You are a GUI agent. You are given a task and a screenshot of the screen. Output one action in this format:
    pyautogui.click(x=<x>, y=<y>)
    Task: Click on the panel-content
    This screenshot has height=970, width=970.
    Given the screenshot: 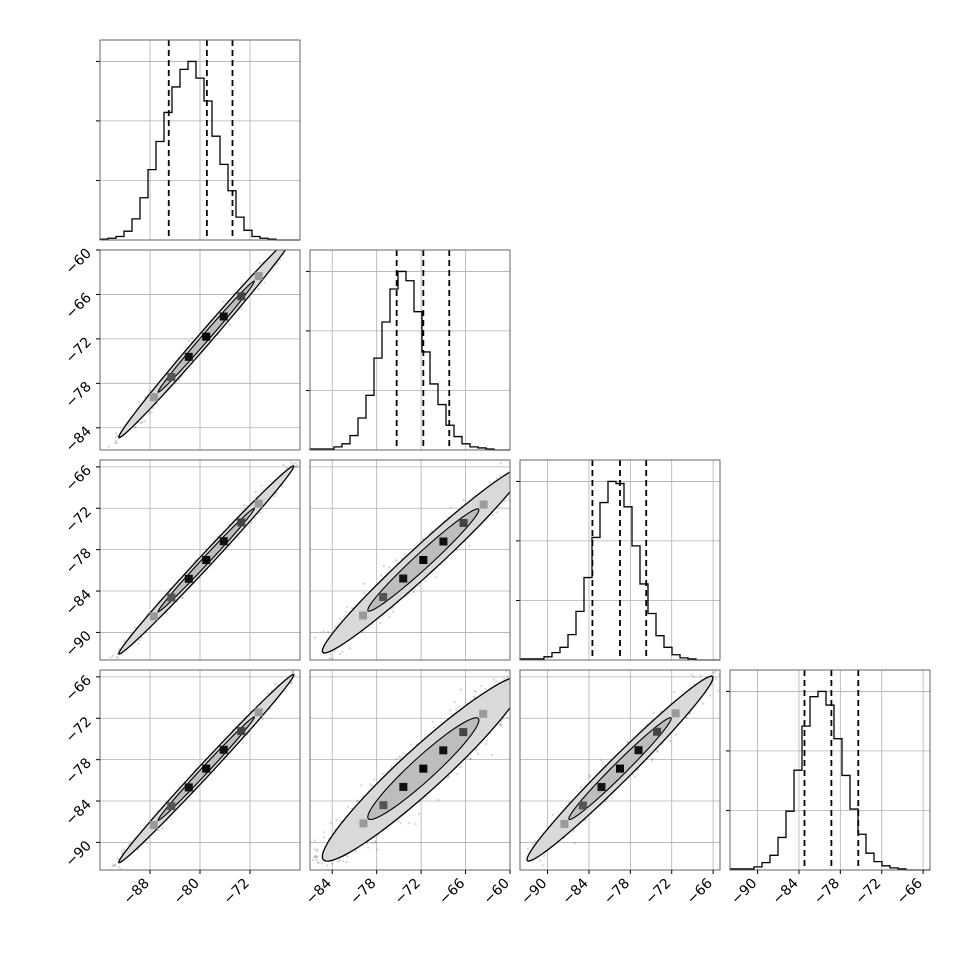 What is the action you would take?
    pyautogui.click(x=211, y=560)
    